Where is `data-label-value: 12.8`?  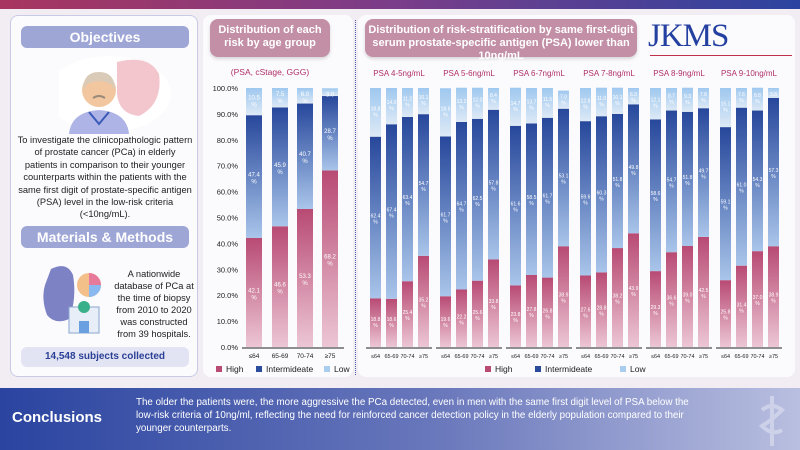 data-label-value: 12.8 is located at coordinates (586, 102).